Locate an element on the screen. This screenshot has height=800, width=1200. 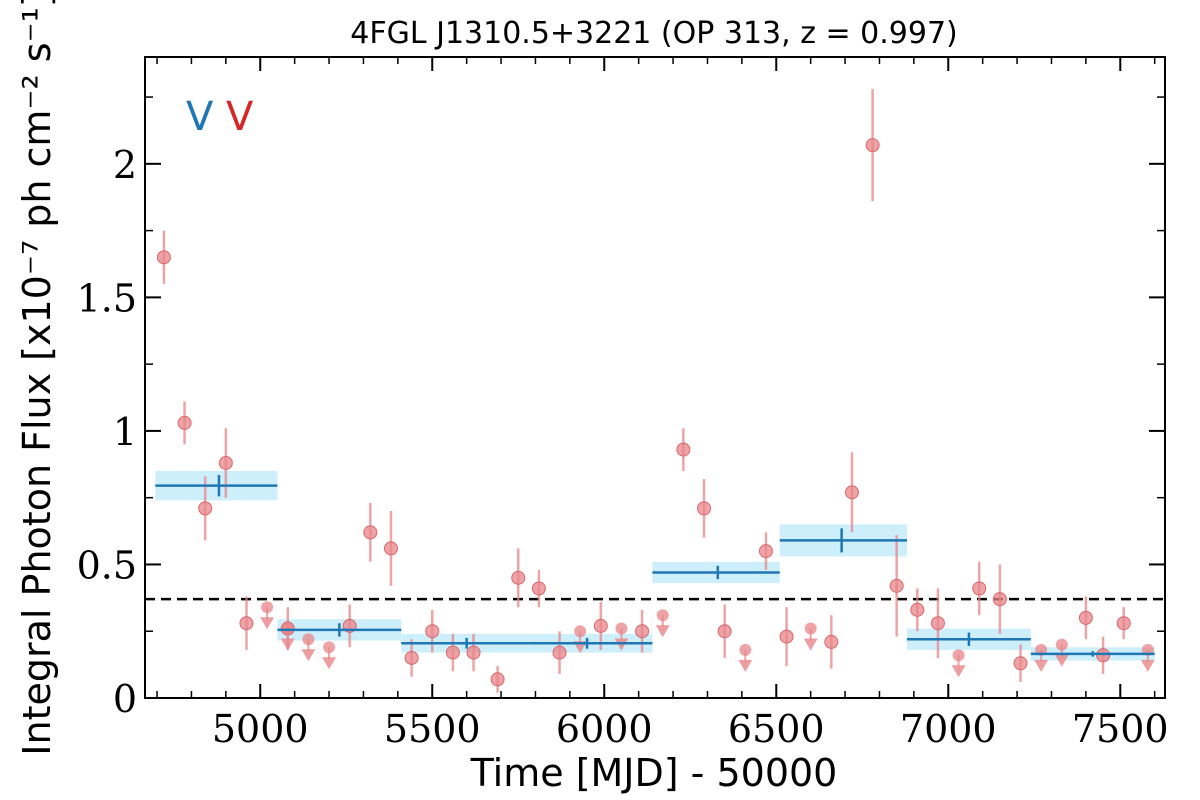
x-tick-label: 6500 is located at coordinates (776, 729).